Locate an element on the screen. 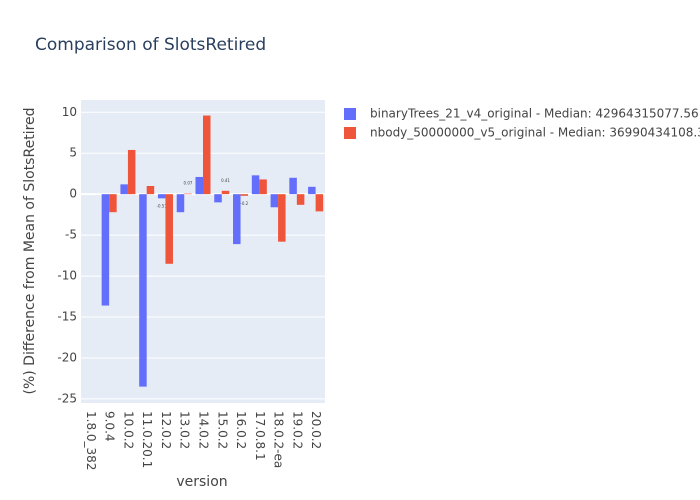 Image resolution: width=700 pixels, height=500 pixels. x-tick-label: 13.0.2 is located at coordinates (185, 430).